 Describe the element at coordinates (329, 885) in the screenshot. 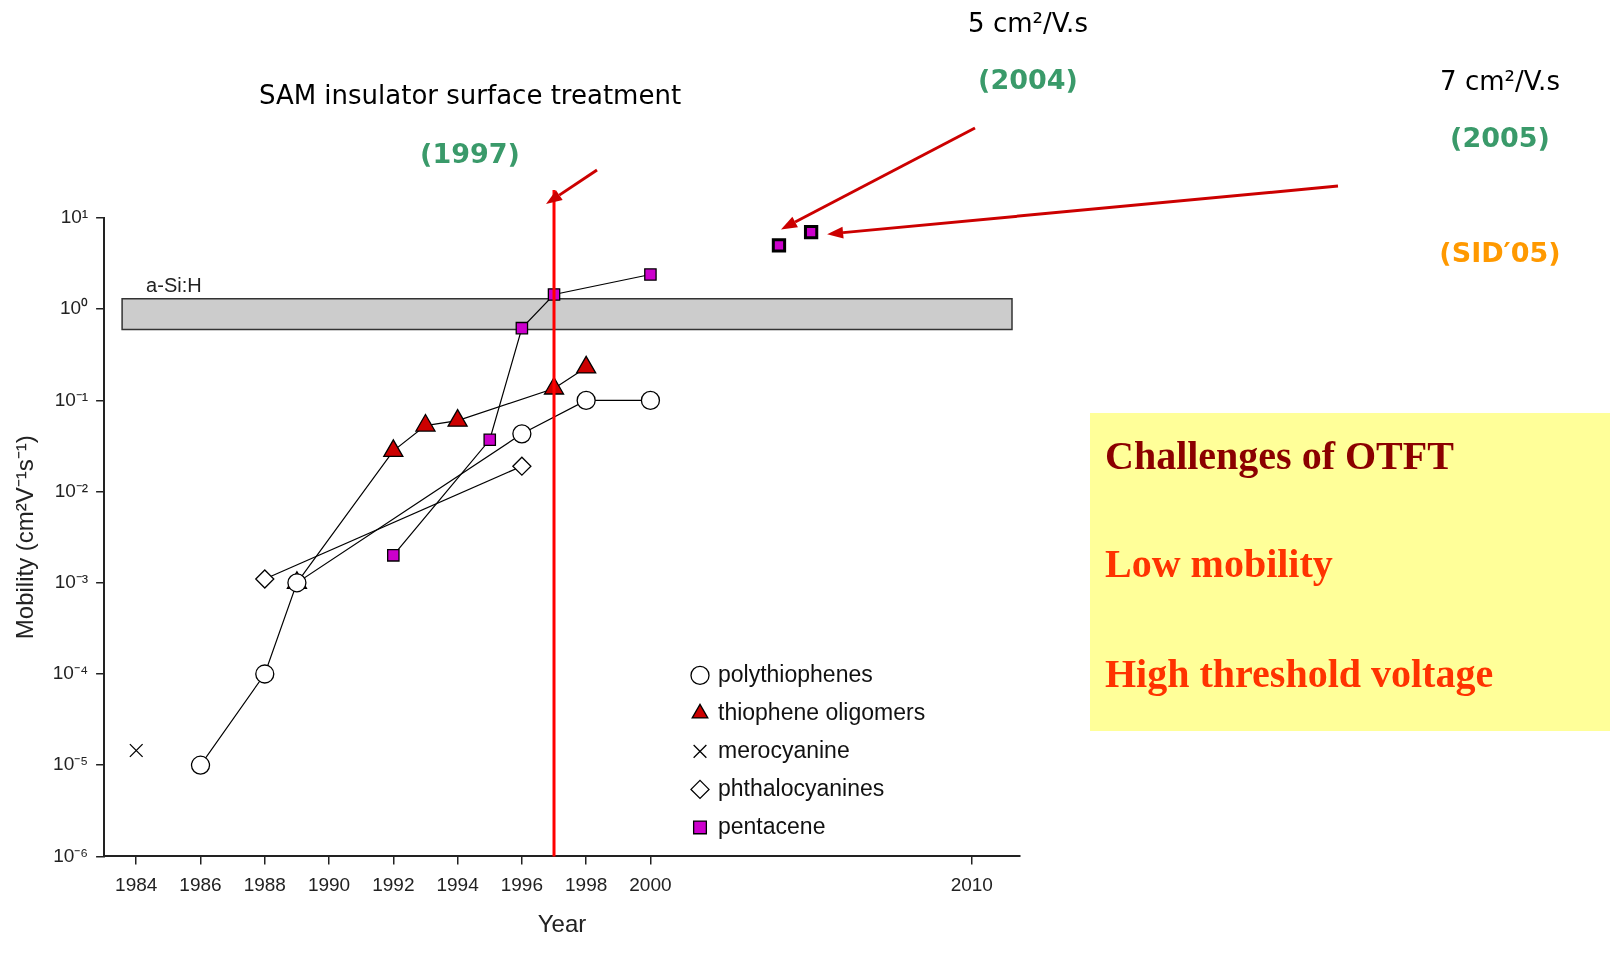

I see `x-tick-label: 1990` at that location.